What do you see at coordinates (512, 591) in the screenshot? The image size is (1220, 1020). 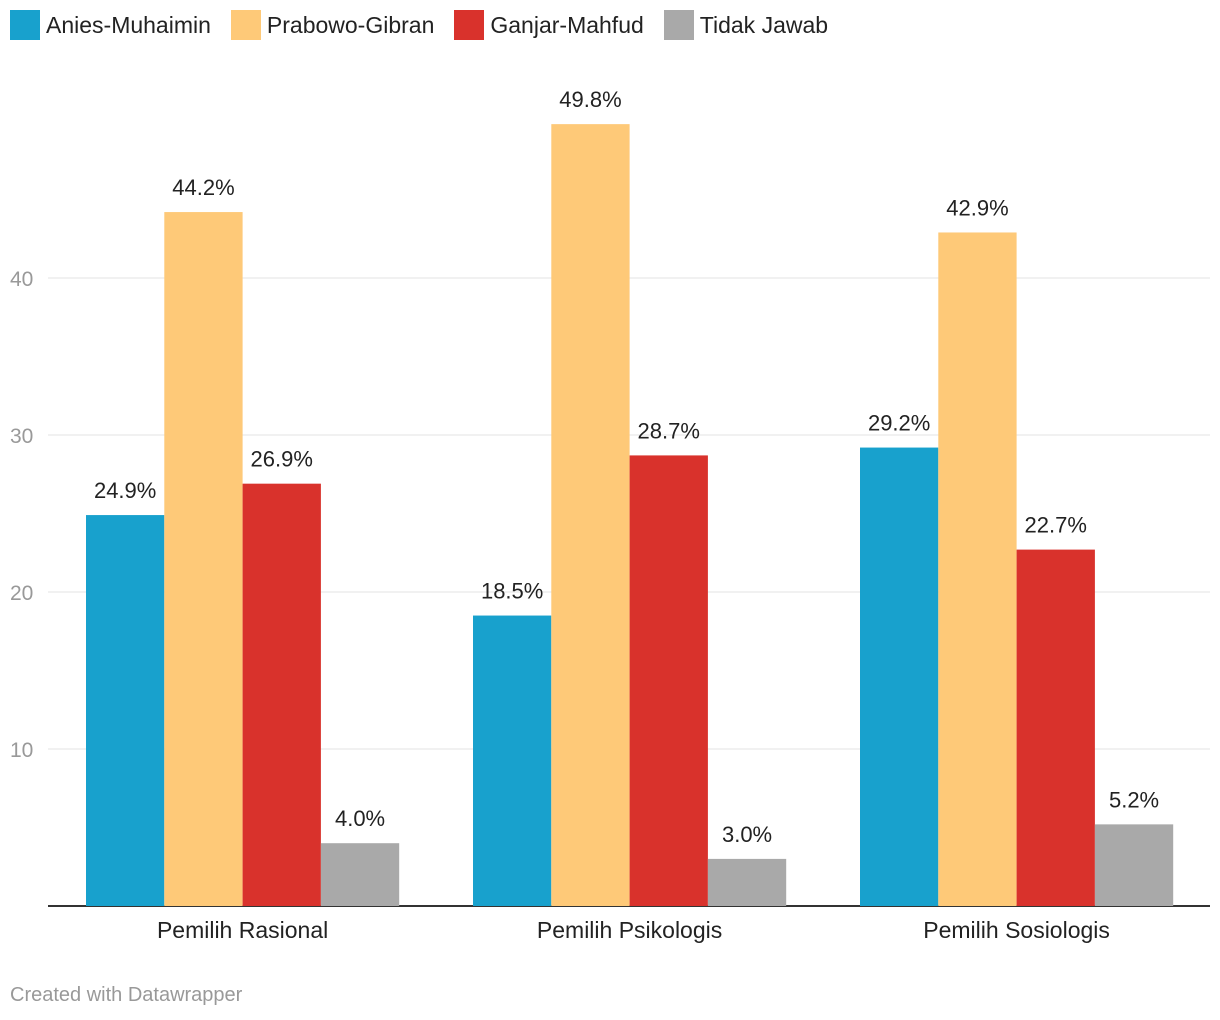 I see `data-label-anies-muhaimin-2: 18.5%` at bounding box center [512, 591].